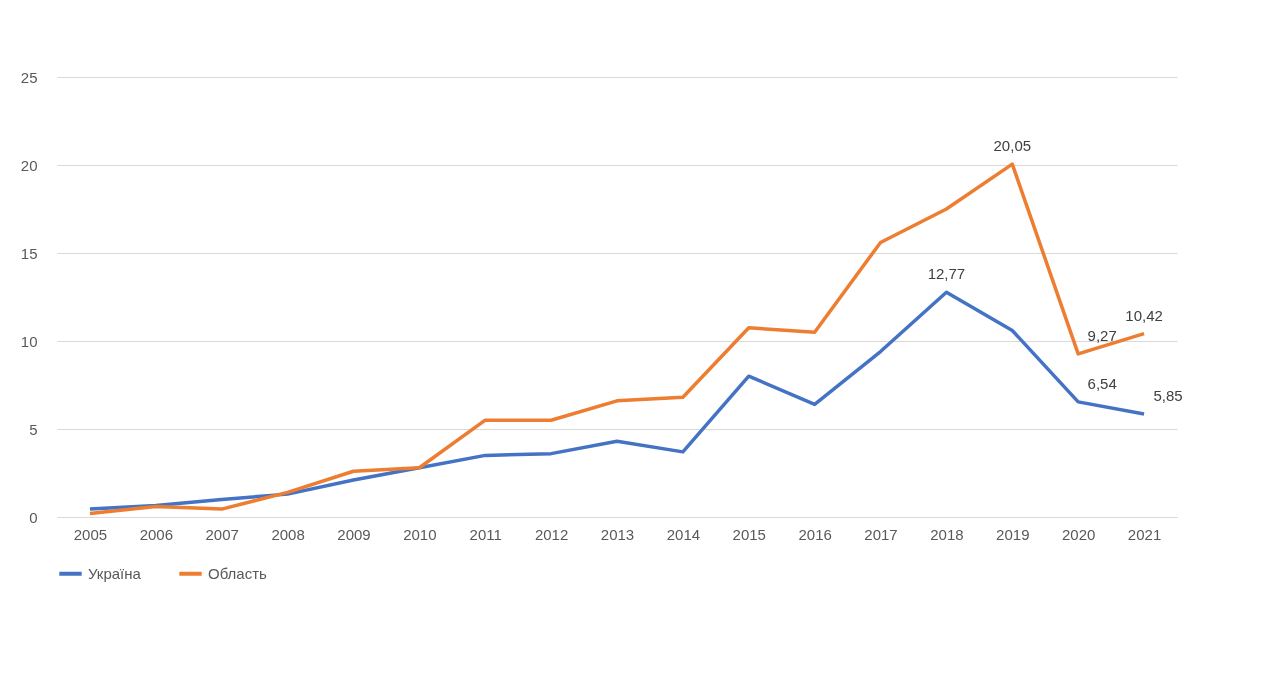  Describe the element at coordinates (90, 534) in the screenshot. I see `x-tick-label: 2005` at that location.